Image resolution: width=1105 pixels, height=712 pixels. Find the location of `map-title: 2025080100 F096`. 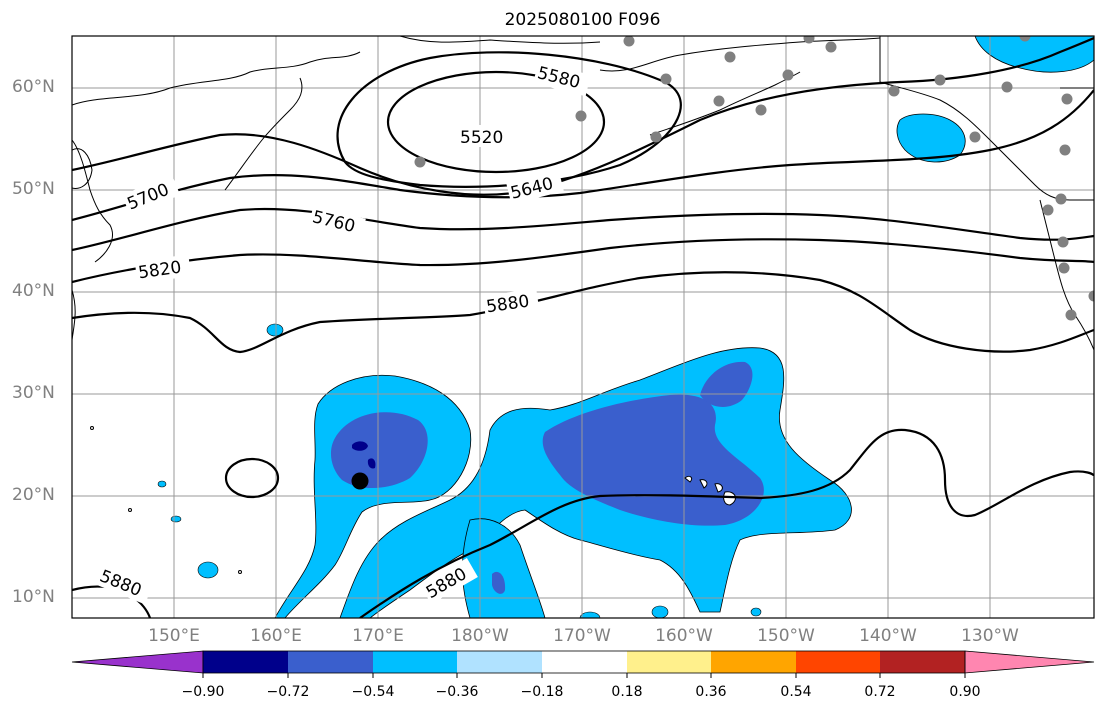

map-title: 2025080100 F096 is located at coordinates (582, 20).